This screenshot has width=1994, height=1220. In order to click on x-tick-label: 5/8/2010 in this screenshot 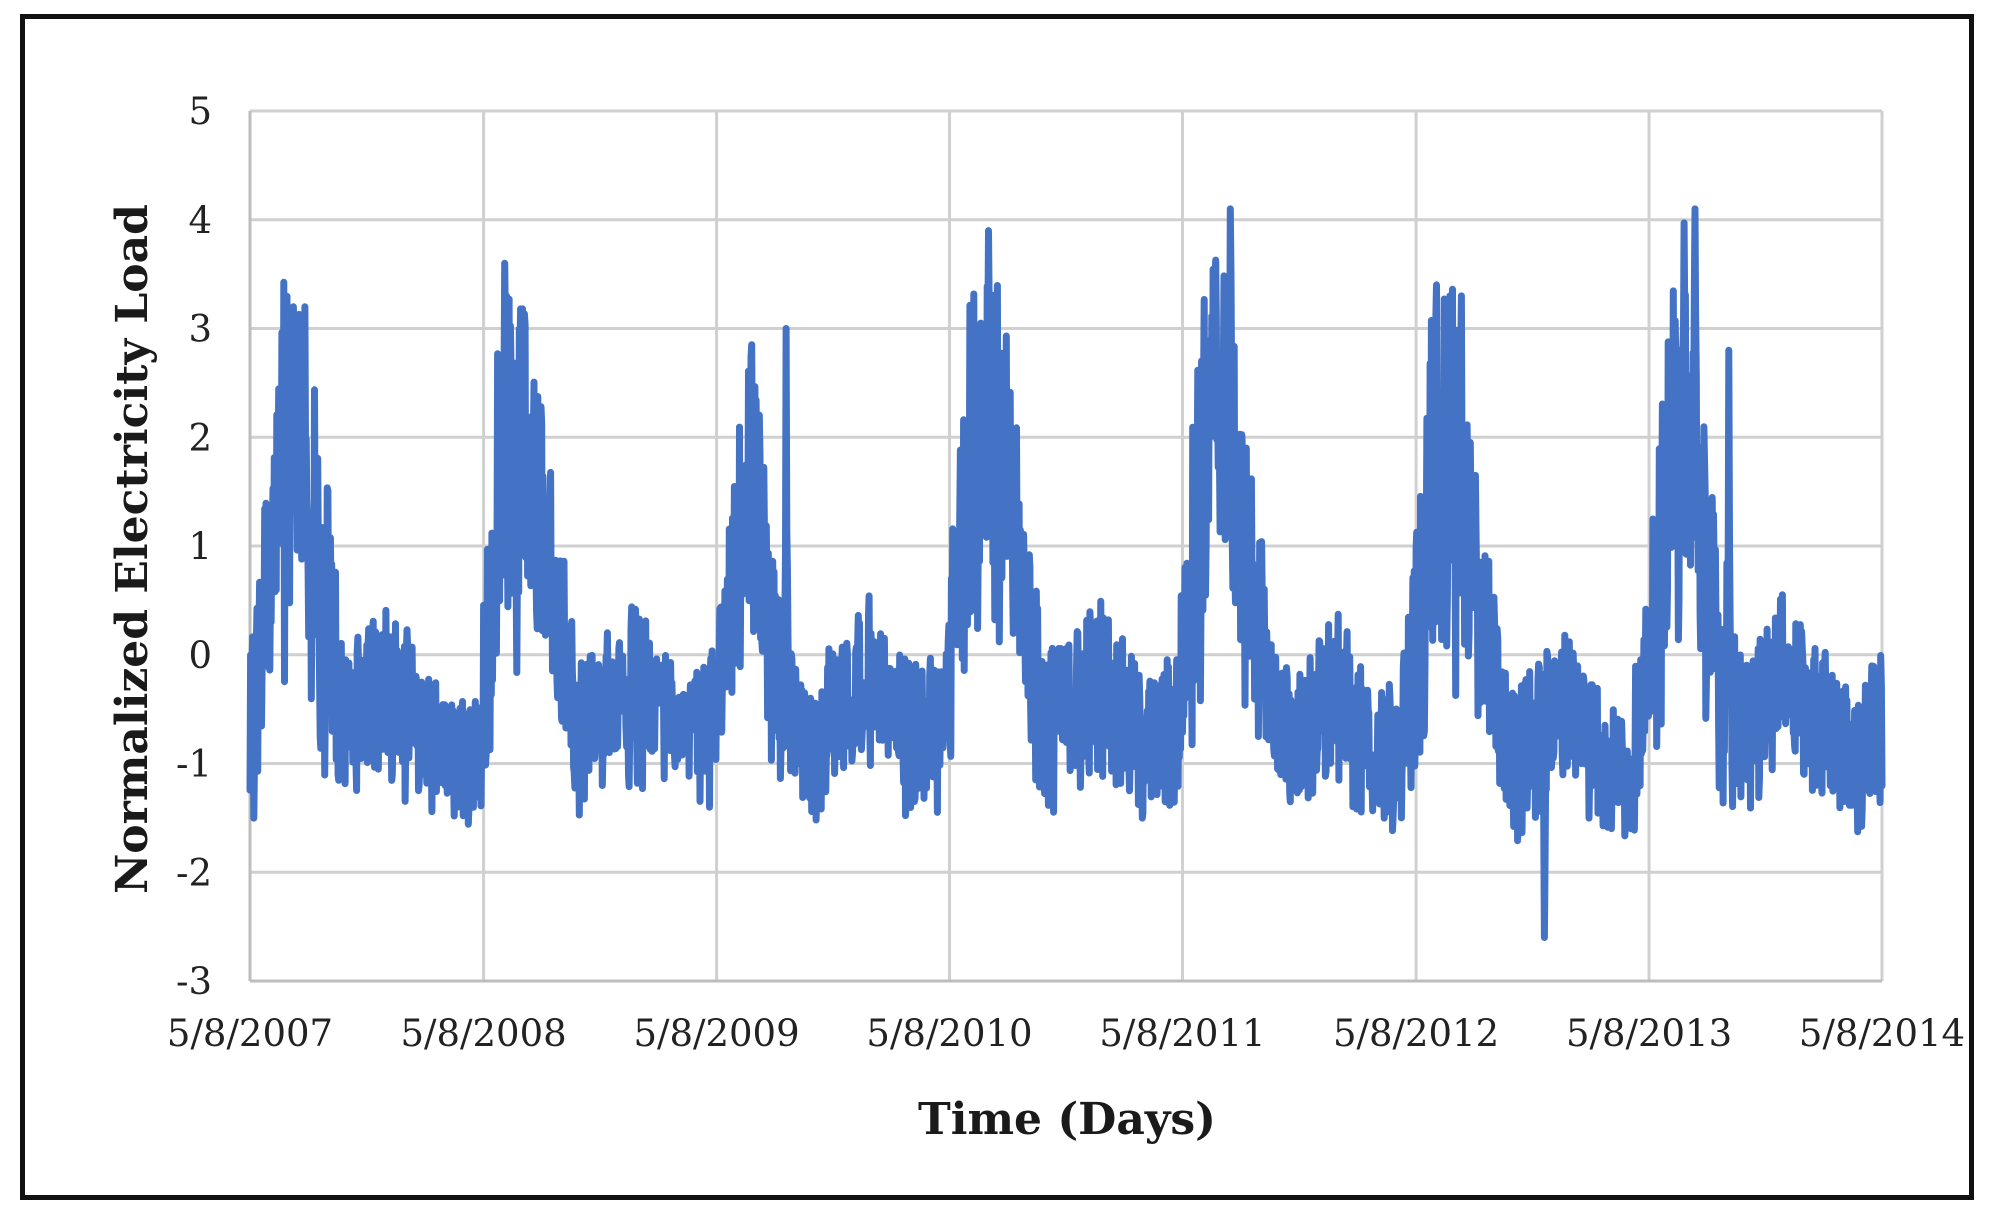, I will do `click(949, 1033)`.